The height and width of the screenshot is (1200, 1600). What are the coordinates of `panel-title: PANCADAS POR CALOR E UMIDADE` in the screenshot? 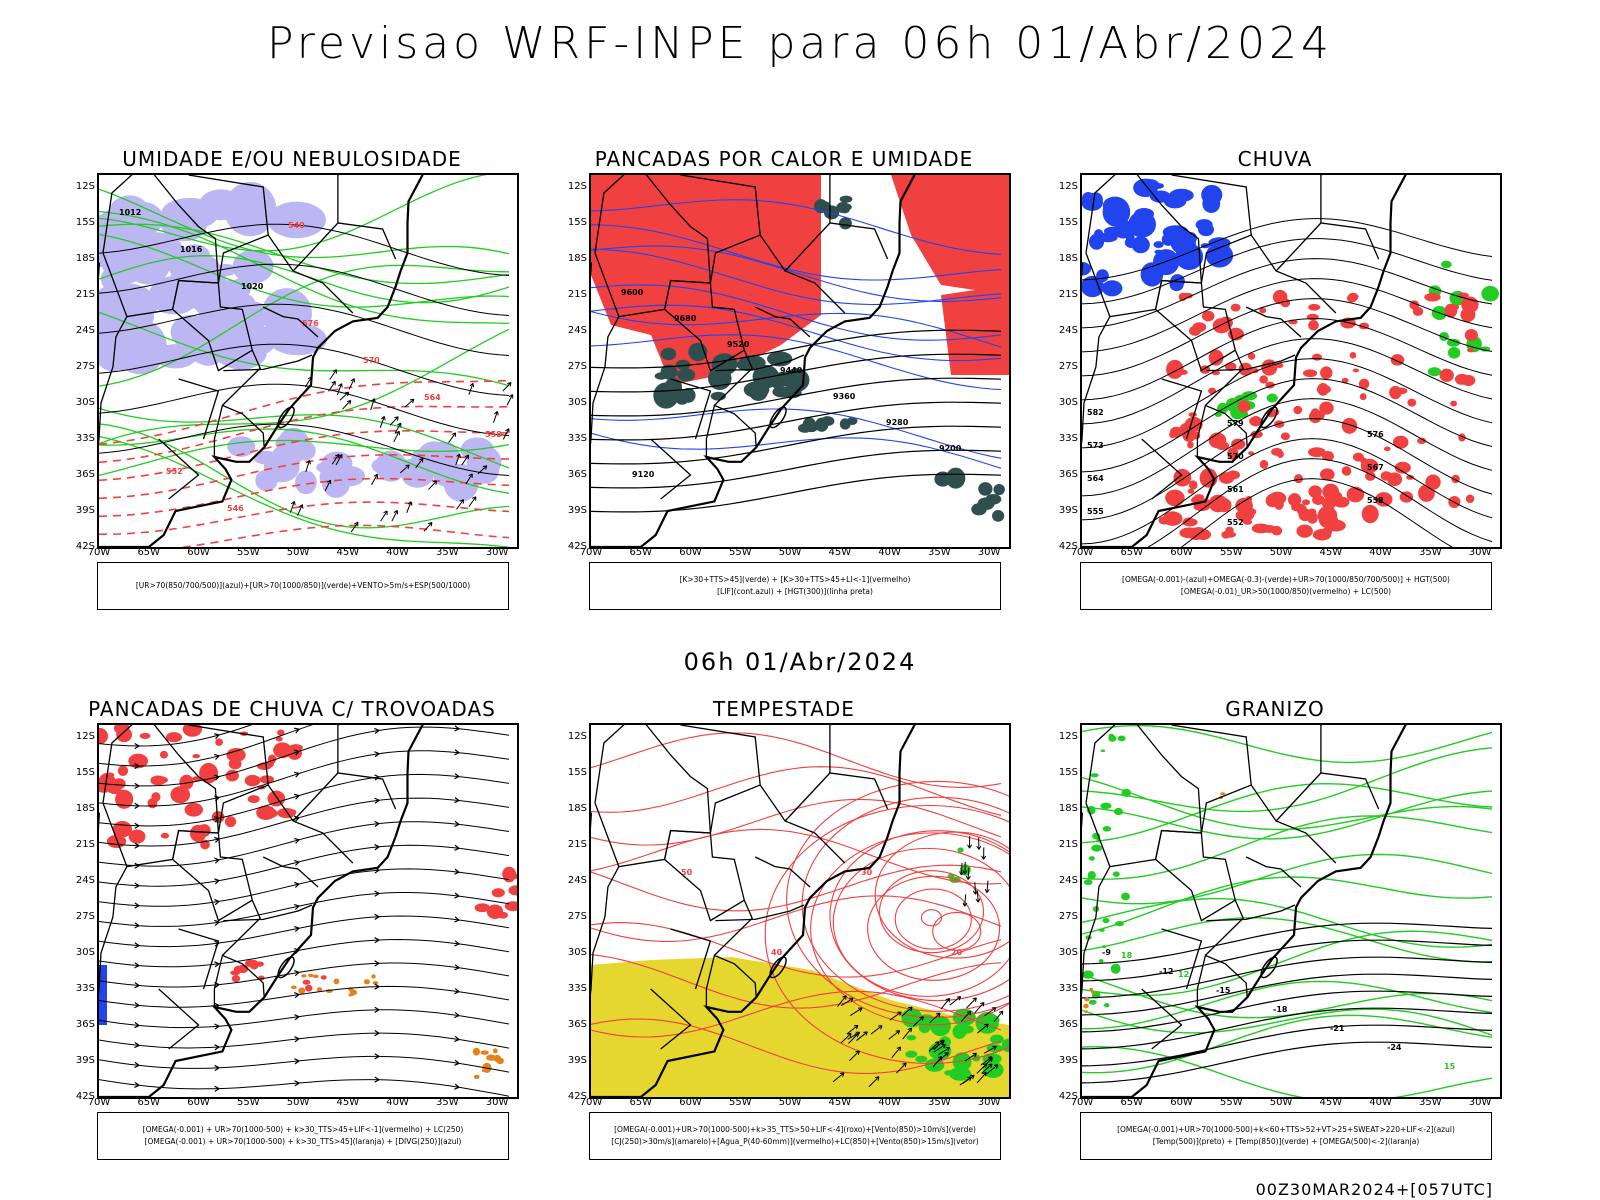 It's located at (784, 159).